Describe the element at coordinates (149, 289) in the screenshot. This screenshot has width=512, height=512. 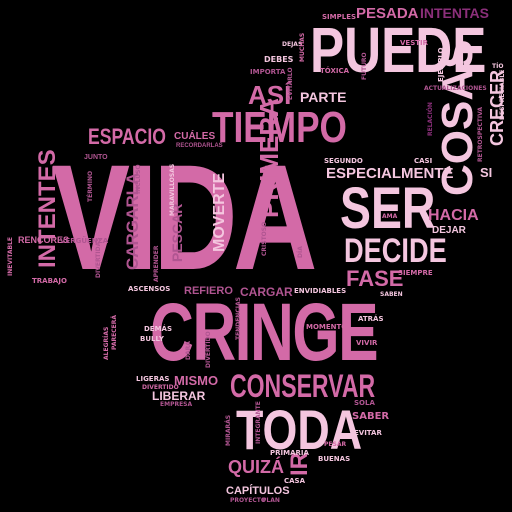
I see `word-ascensos: ASCENSOS` at that location.